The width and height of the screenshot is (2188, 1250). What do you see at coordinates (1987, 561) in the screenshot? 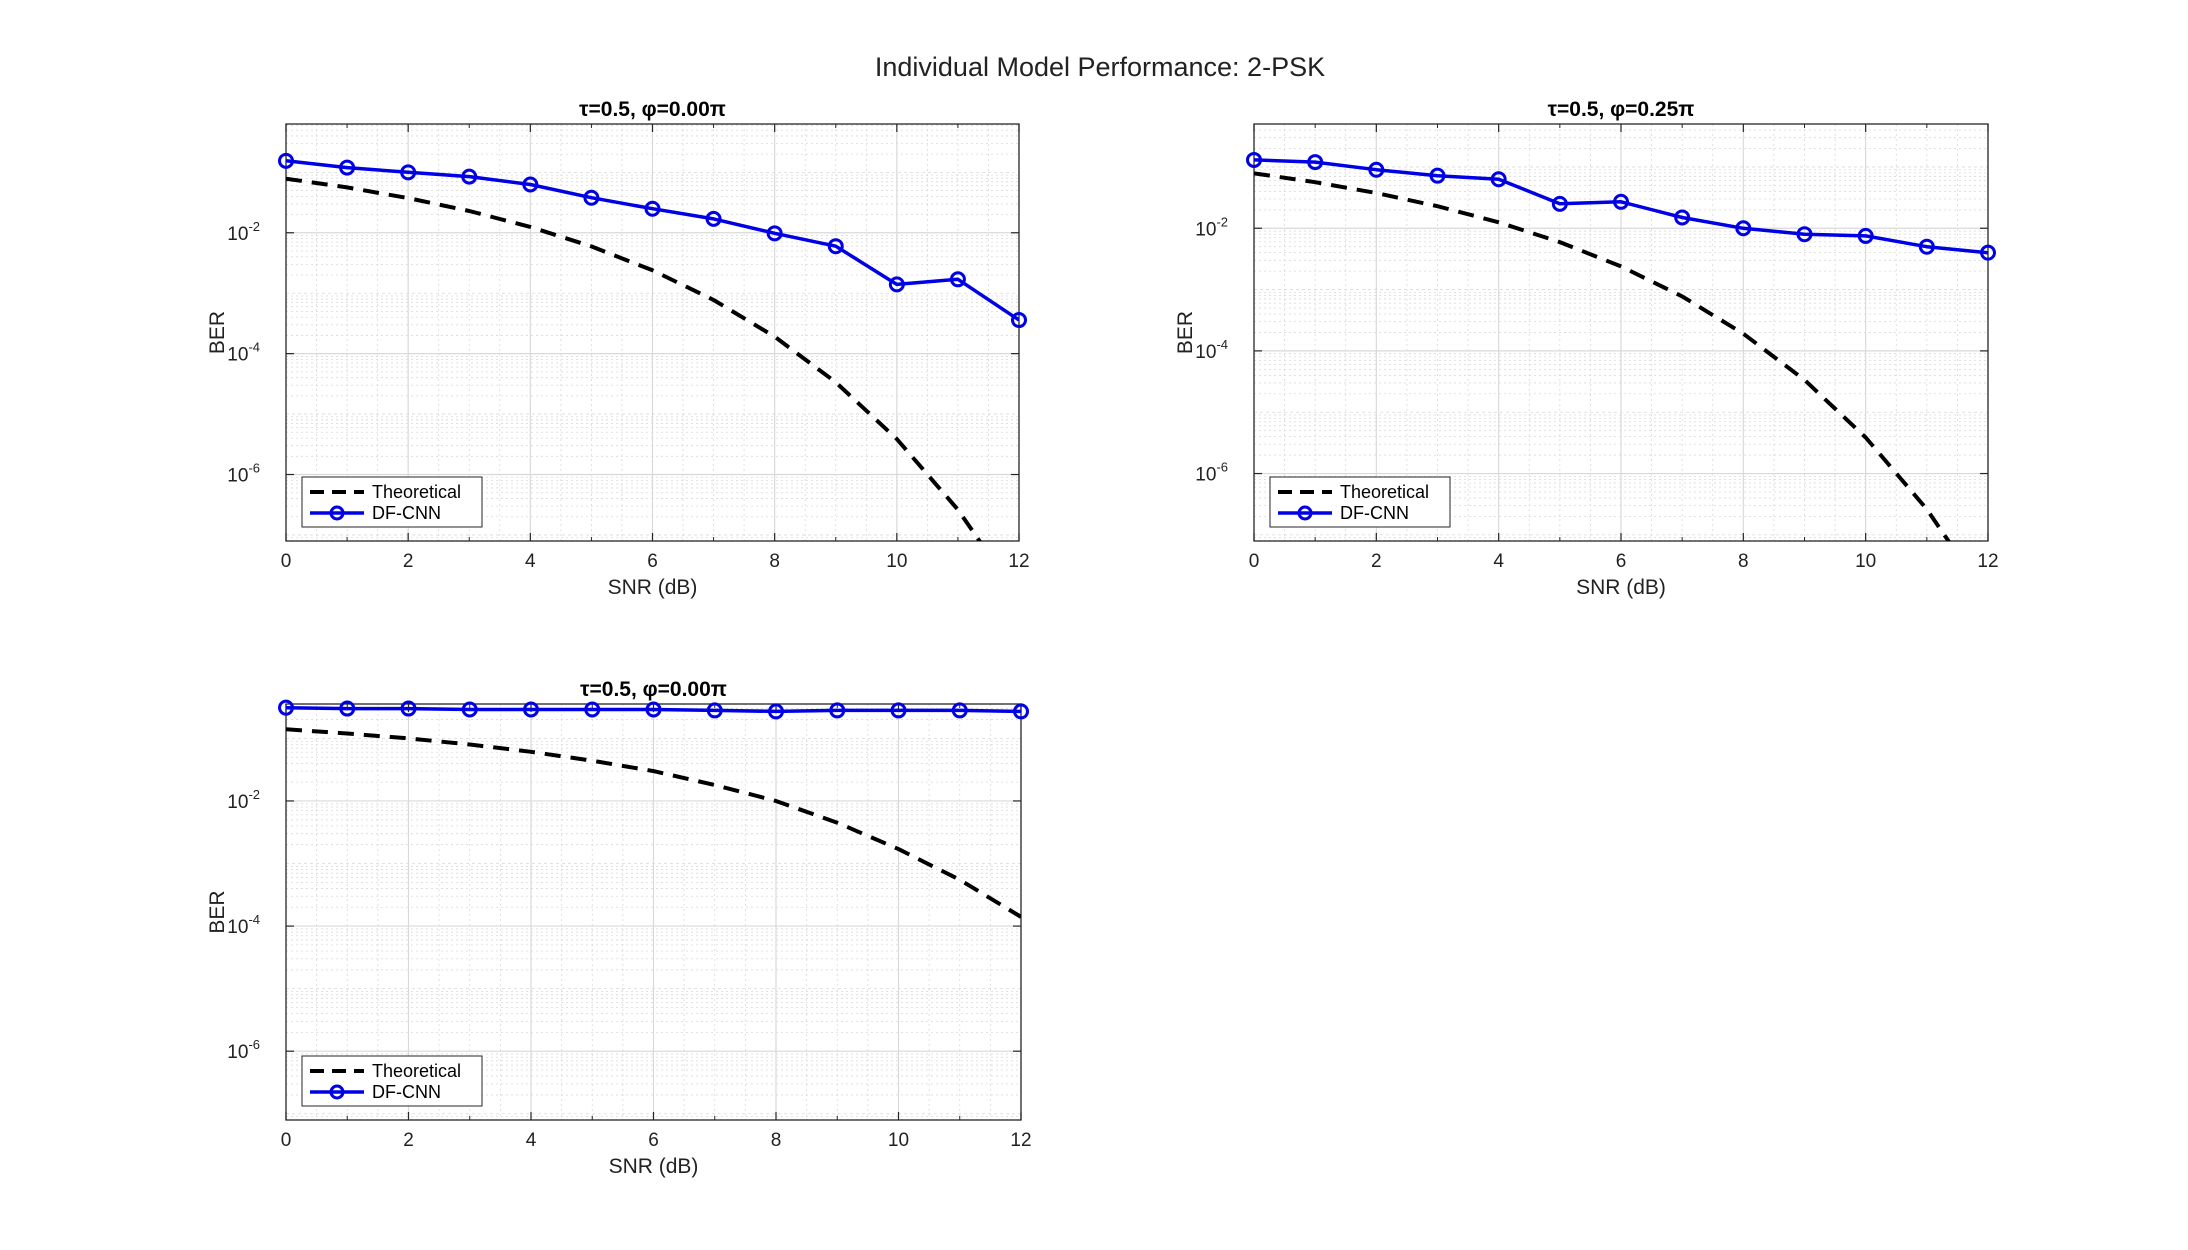
I see `x-tick-label: 12` at bounding box center [1987, 561].